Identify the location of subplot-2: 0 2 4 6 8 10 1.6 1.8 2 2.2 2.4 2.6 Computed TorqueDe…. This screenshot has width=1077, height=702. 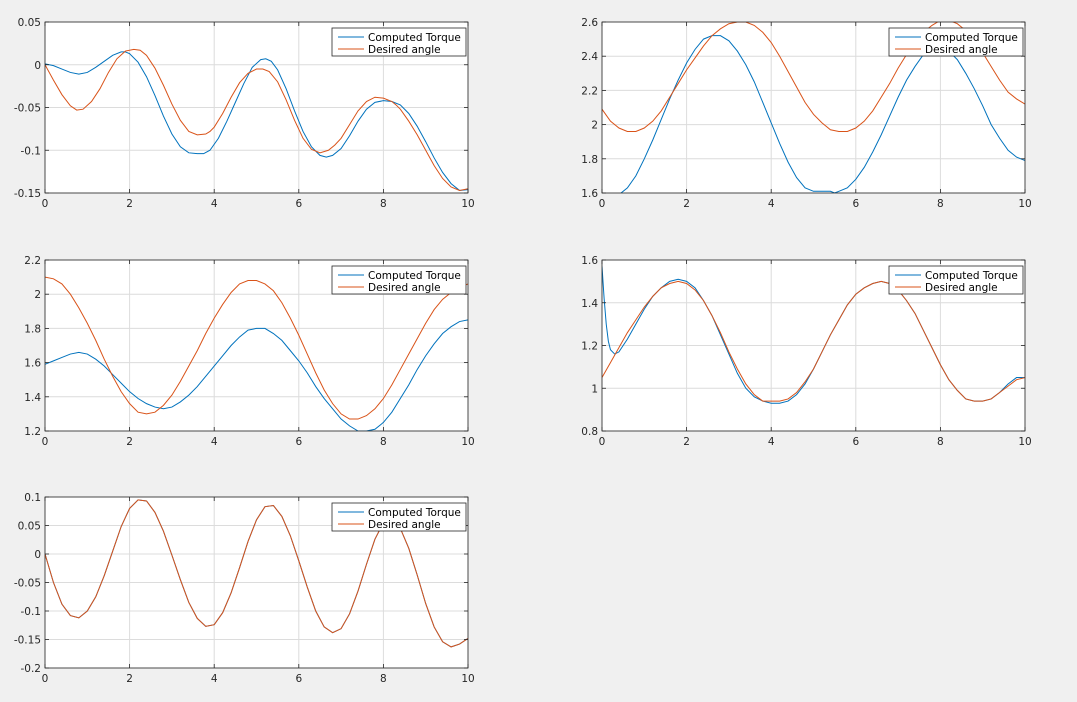
(806, 113).